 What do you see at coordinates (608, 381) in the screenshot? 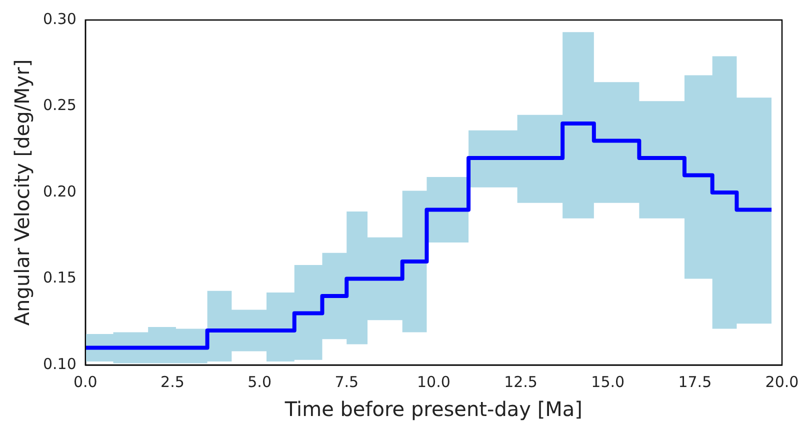
I see `x-tick-label: 15.0` at bounding box center [608, 381].